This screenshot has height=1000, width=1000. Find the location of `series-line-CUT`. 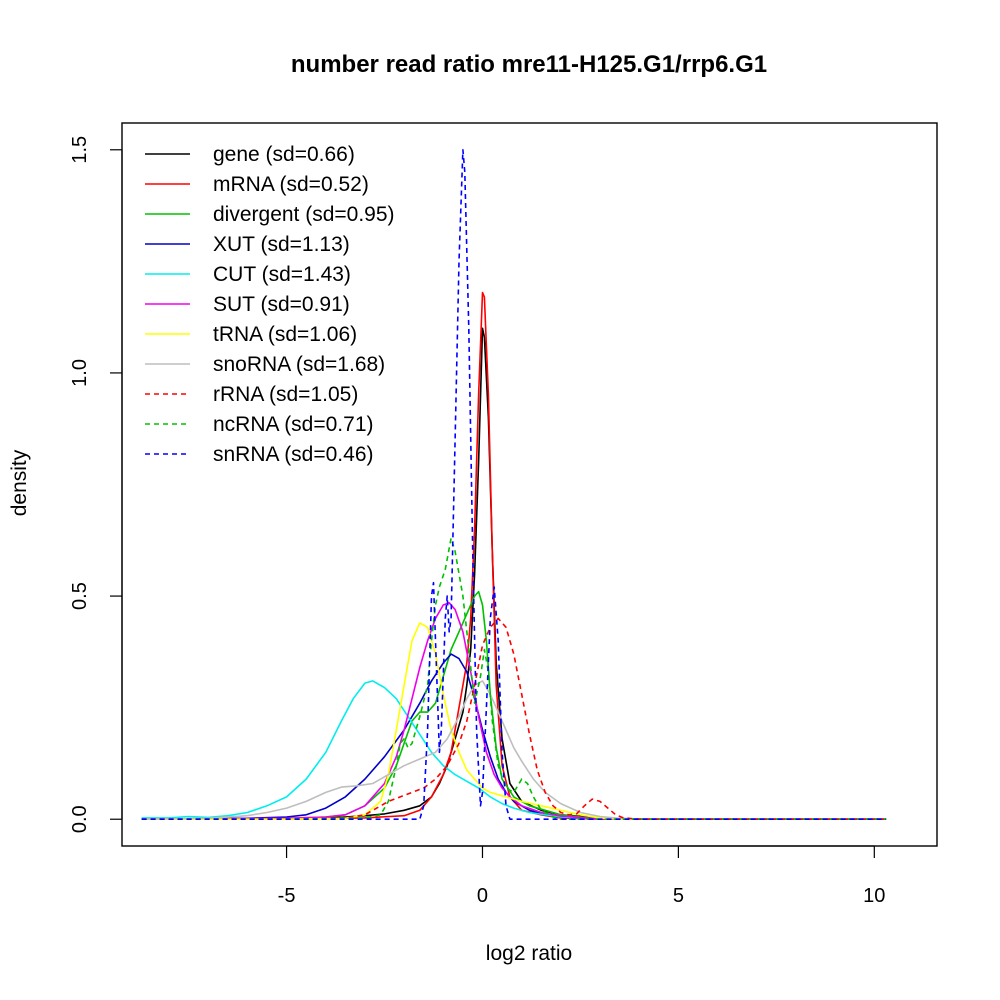

series-line-CUT is located at coordinates (514, 750).